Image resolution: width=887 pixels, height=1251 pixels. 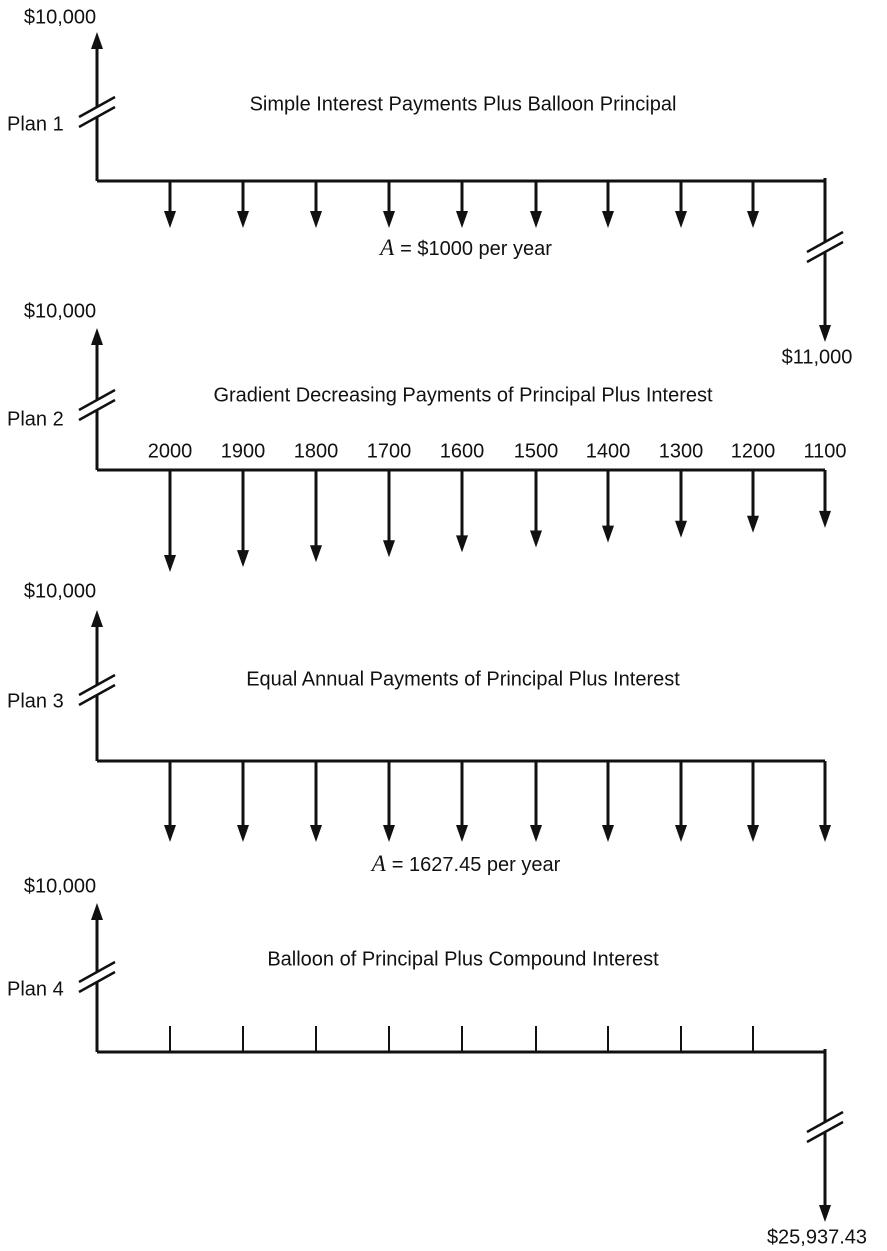 What do you see at coordinates (35, 701) in the screenshot?
I see `plan-label: Plan 3` at bounding box center [35, 701].